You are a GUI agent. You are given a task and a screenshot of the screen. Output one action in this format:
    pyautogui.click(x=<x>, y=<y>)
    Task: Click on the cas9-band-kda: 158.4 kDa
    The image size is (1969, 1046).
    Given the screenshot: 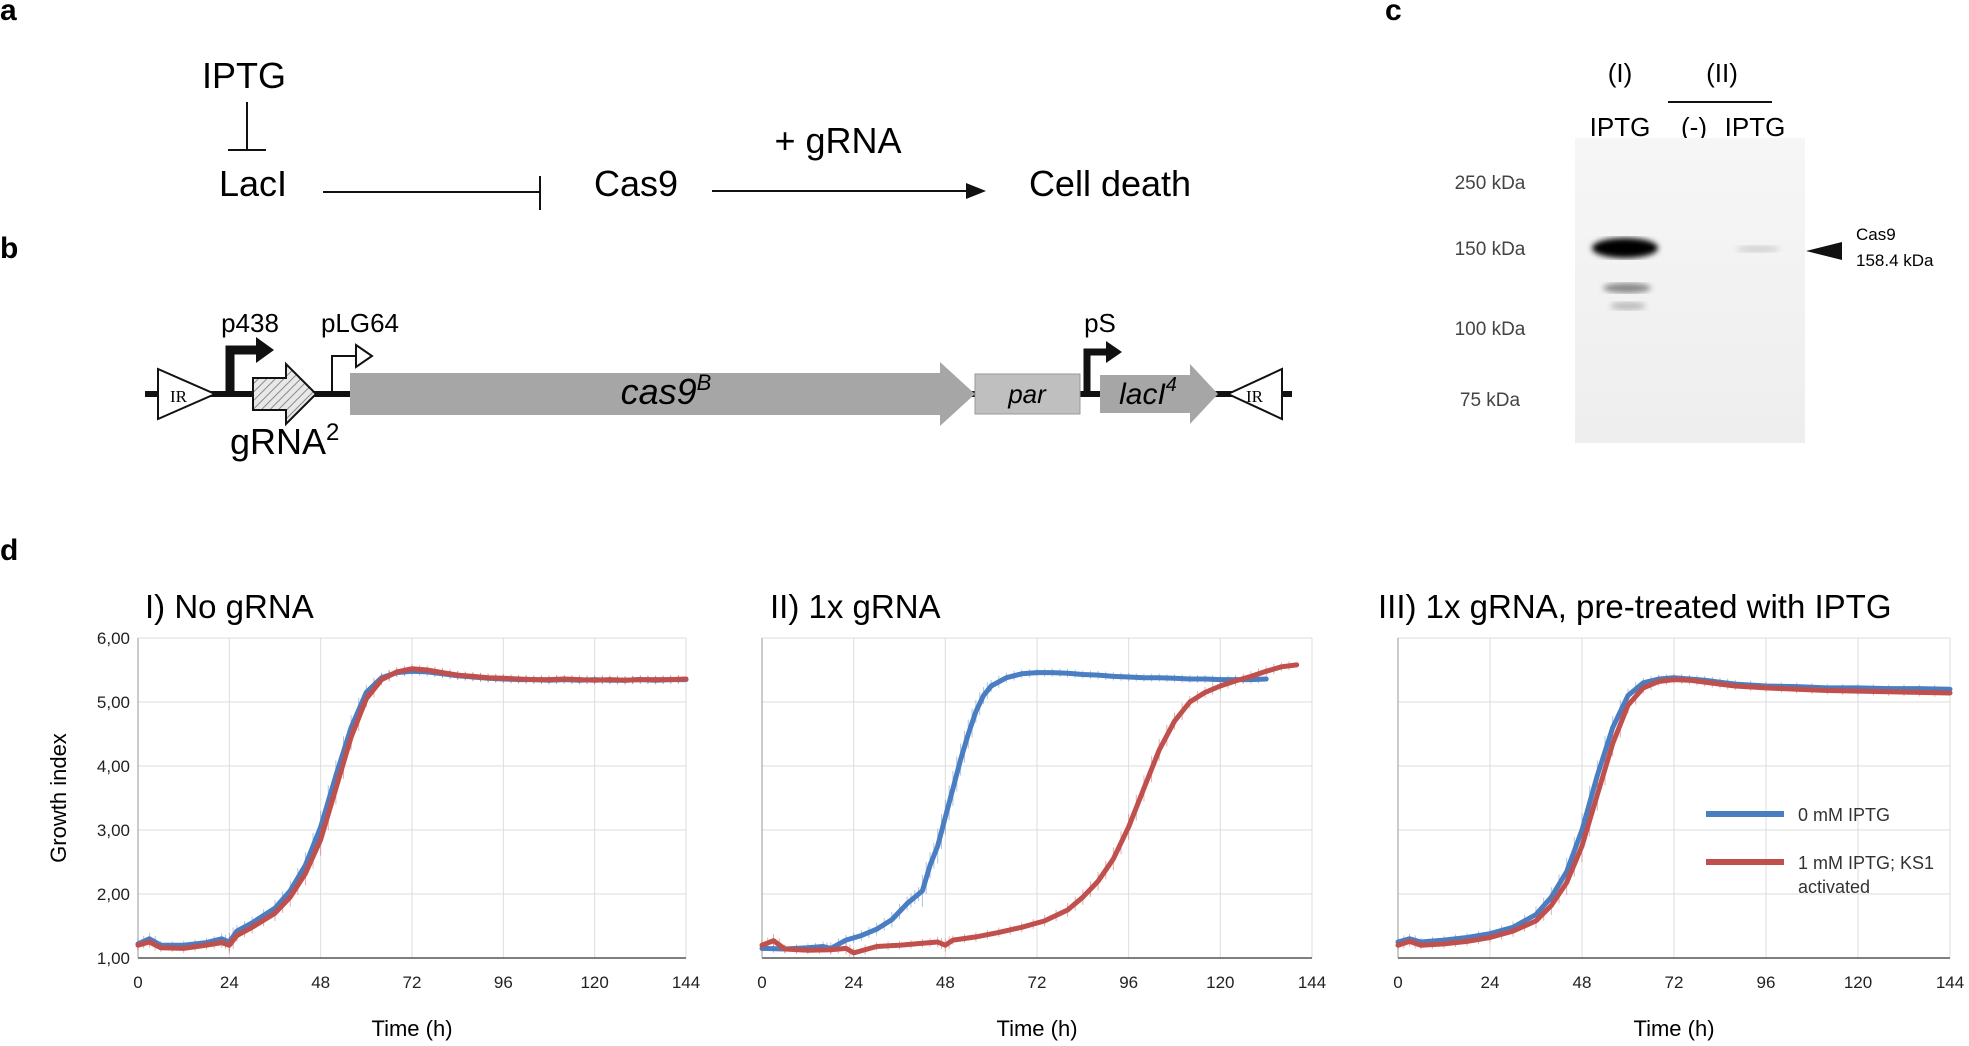 What is the action you would take?
    pyautogui.click(x=1895, y=260)
    